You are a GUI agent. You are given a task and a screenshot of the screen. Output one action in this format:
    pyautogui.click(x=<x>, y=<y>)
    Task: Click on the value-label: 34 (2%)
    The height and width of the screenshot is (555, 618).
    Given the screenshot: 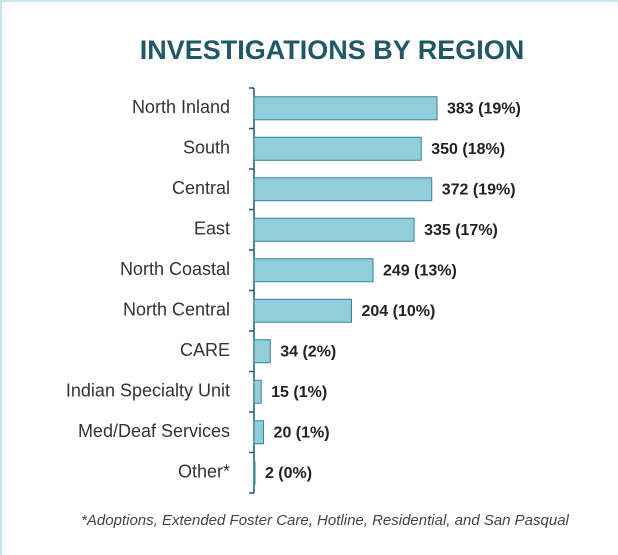 What is the action you would take?
    pyautogui.click(x=308, y=351)
    